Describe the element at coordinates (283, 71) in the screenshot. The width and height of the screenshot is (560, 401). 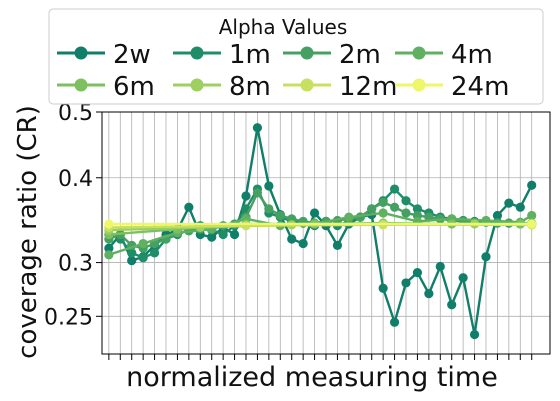
I see `legend-items: 2w 1m 2m 4m 6m 8m 12m 24m` at that location.